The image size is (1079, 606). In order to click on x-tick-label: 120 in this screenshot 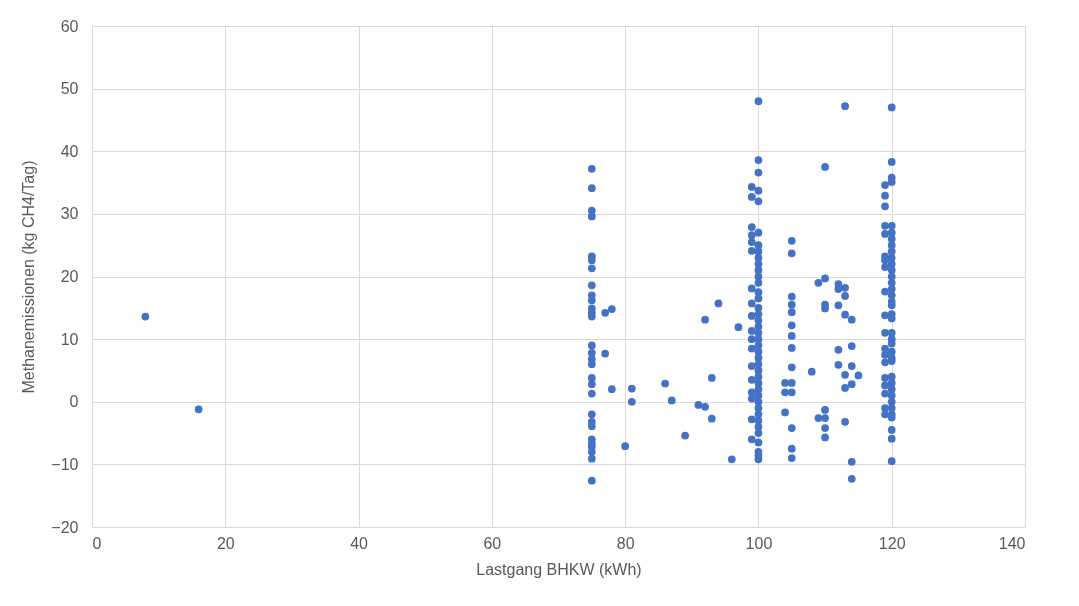, I will do `click(892, 543)`.